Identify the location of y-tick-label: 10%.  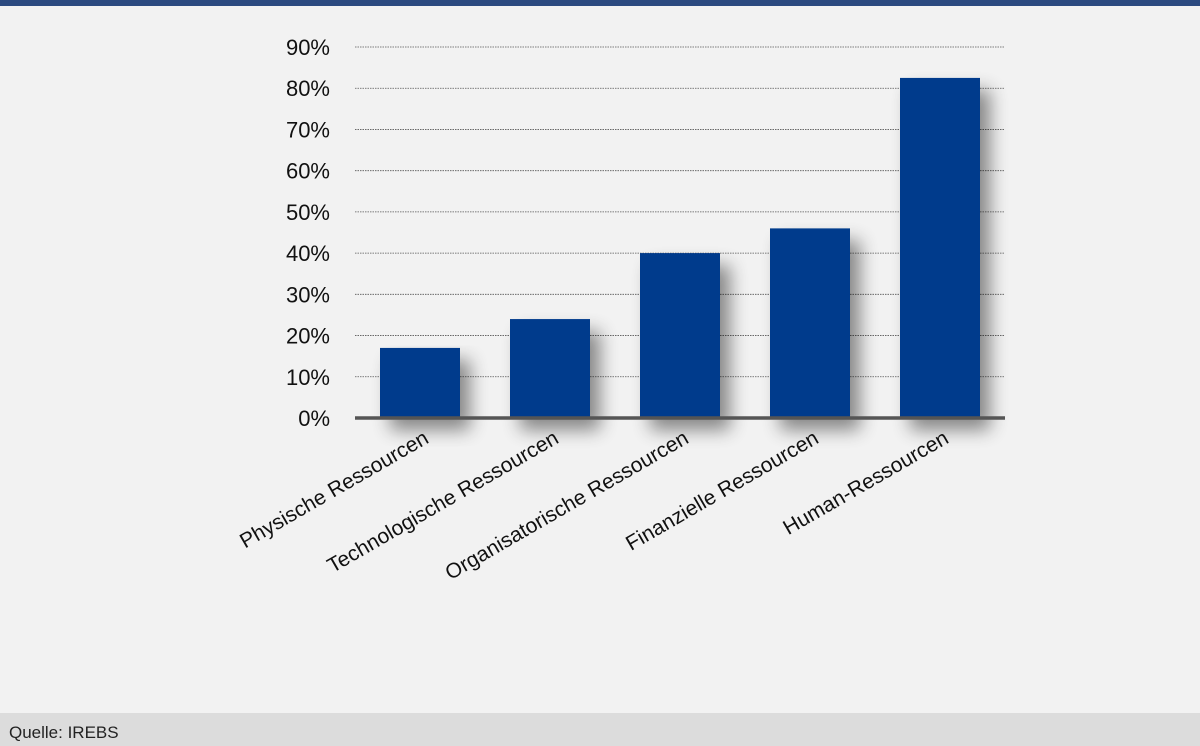
(308, 377).